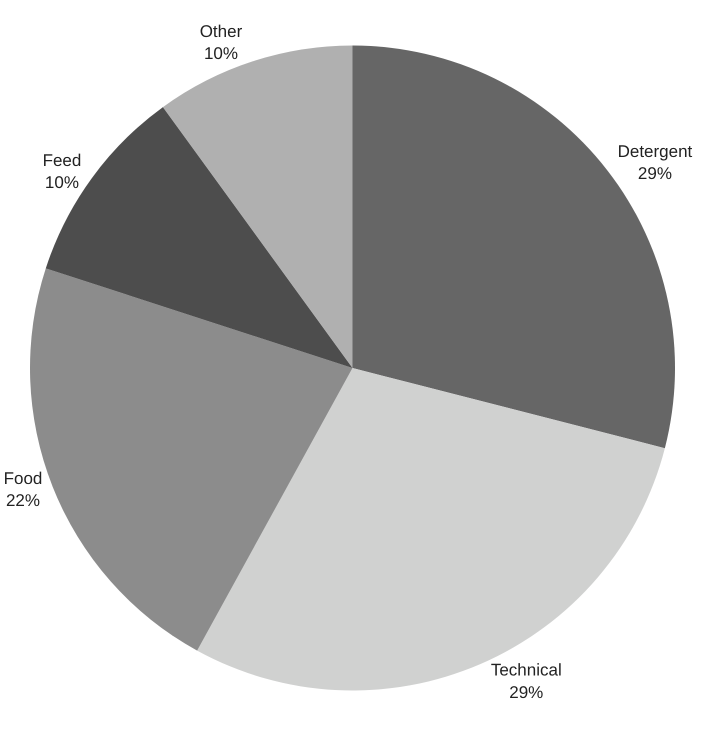 The height and width of the screenshot is (746, 705). What do you see at coordinates (257, 207) in the screenshot?
I see `pie-slice` at bounding box center [257, 207].